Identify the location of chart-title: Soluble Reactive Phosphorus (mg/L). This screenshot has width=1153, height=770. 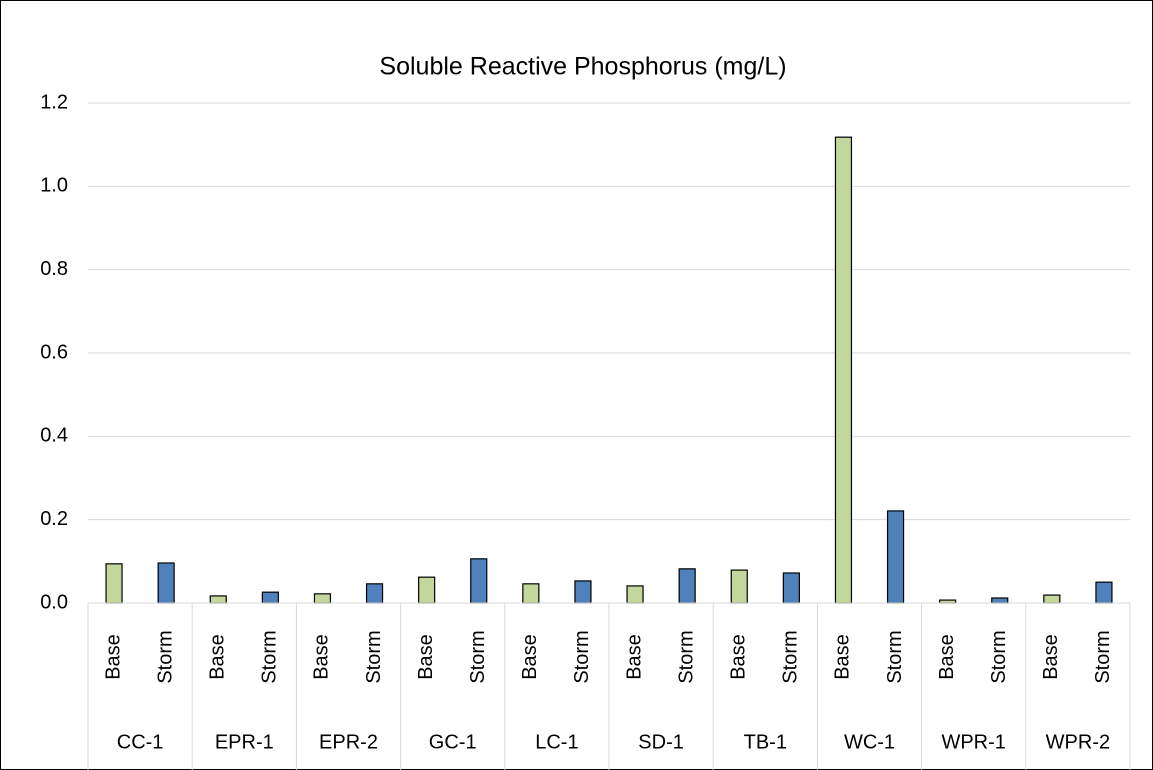
(582, 67).